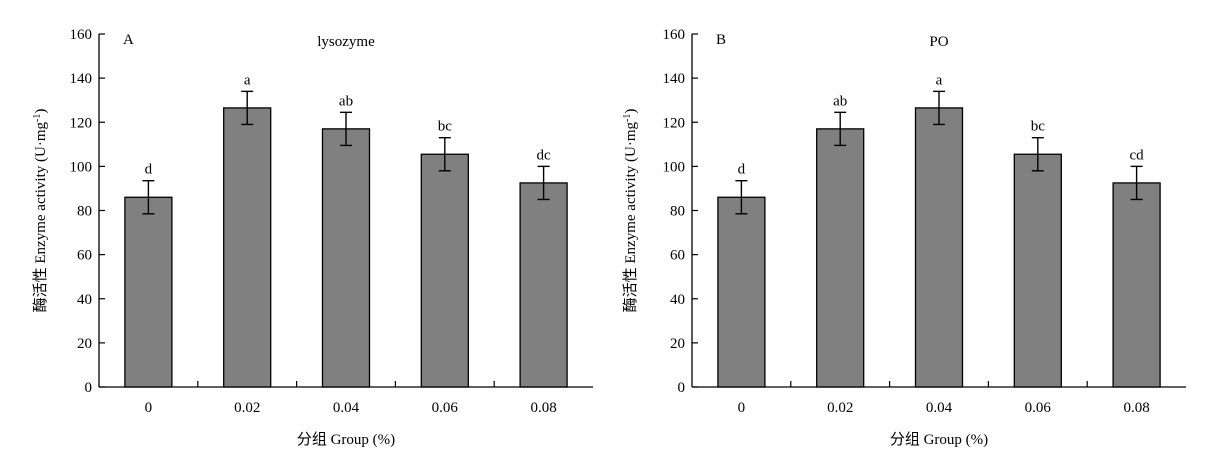  Describe the element at coordinates (346, 42) in the screenshot. I see `chart-title: lysozyme` at that location.